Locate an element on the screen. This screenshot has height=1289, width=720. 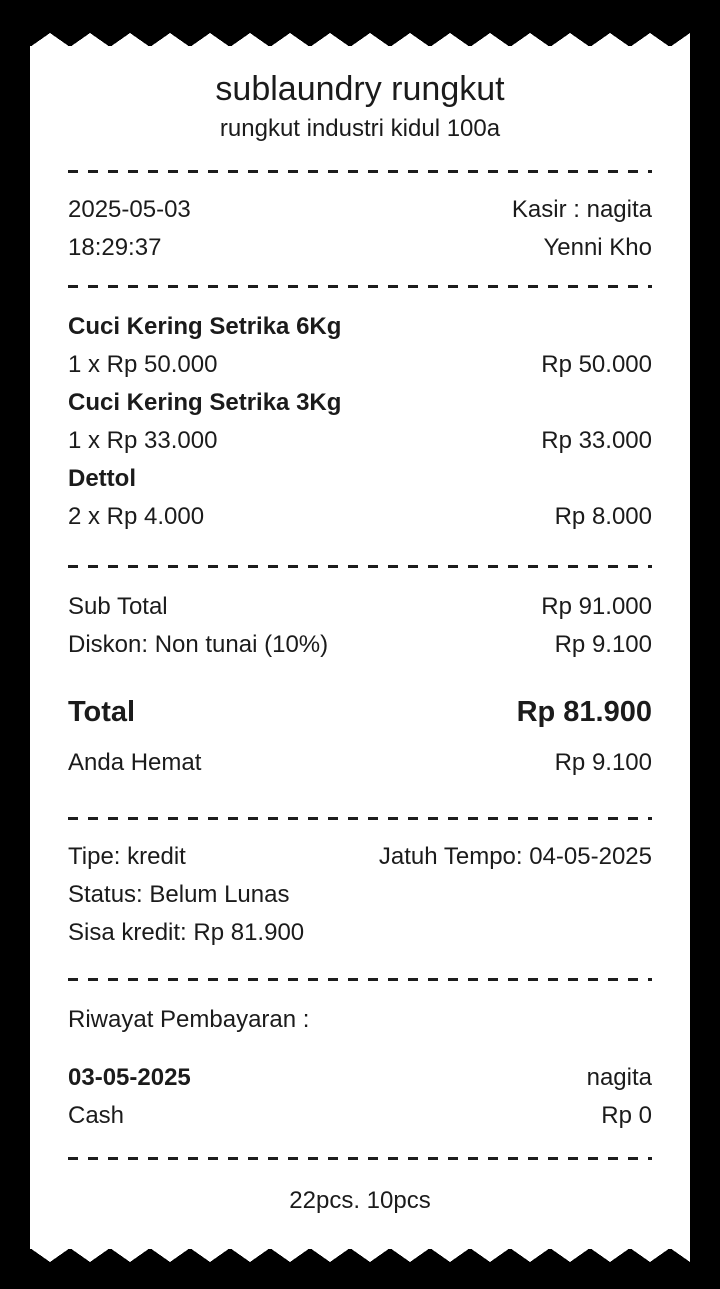
receipt-torn-edge-top is located at coordinates (360, 39).